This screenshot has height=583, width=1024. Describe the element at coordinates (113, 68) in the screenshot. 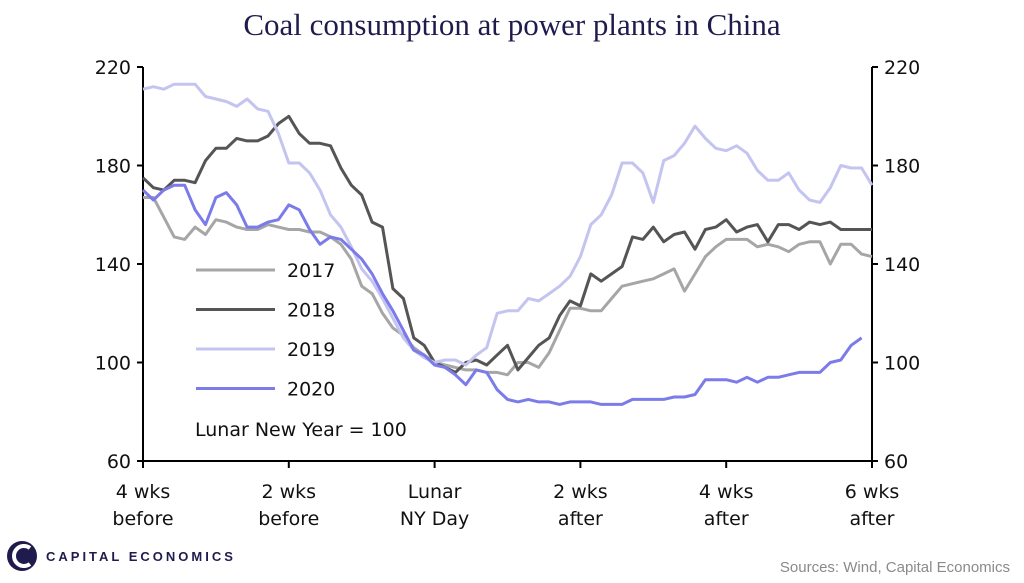

I see `y-tick-label-left: 220` at that location.